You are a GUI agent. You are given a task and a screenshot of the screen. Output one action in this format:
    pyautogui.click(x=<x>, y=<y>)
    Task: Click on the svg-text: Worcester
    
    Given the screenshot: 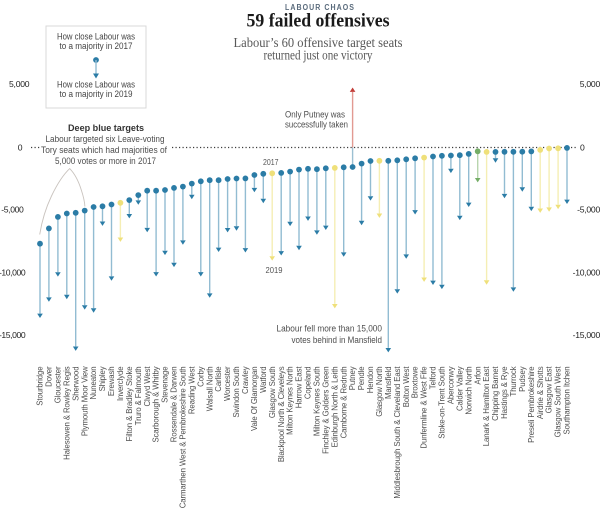 What is the action you would take?
    pyautogui.click(x=227, y=383)
    